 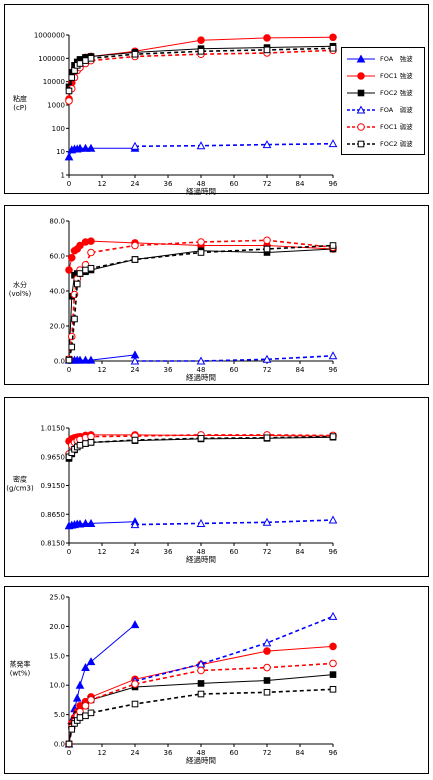 I want to click on x-tick-label: 12, so click(x=102, y=184).